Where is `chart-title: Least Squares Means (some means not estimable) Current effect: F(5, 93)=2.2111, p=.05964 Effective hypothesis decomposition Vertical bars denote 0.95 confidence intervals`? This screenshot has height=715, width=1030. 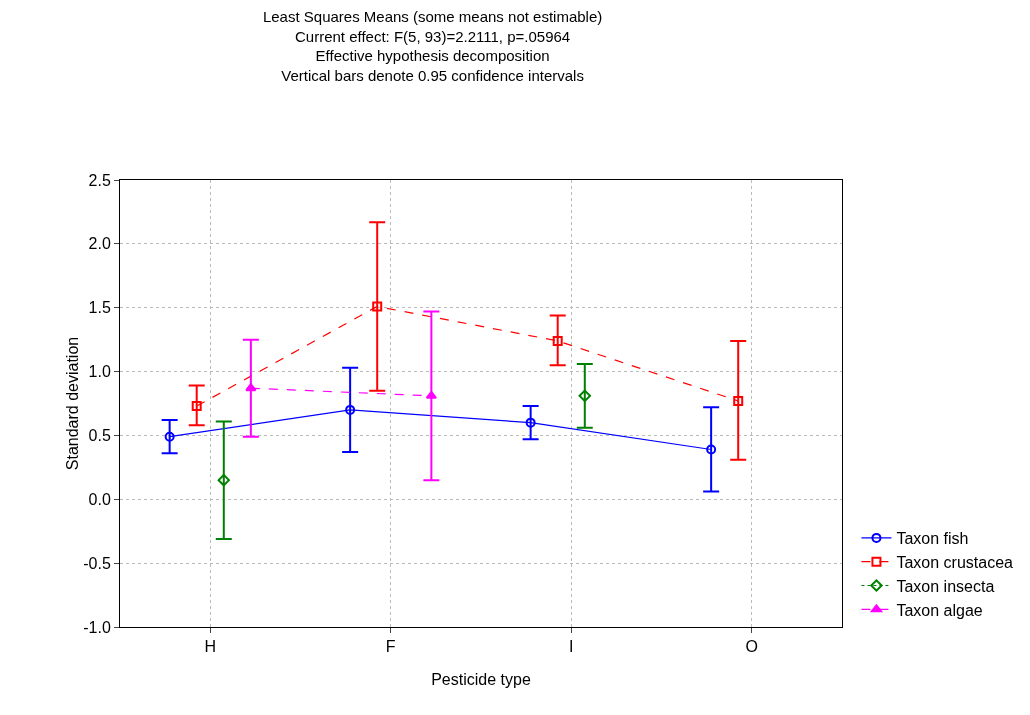
chart-title: Least Squares Means (some means not estimable) Current effect: F(5, 93)=2.2111, p=.05964 Effective hypothesis decomposition Vertical bars denote 0.95 confidence intervals is located at coordinates (432, 46).